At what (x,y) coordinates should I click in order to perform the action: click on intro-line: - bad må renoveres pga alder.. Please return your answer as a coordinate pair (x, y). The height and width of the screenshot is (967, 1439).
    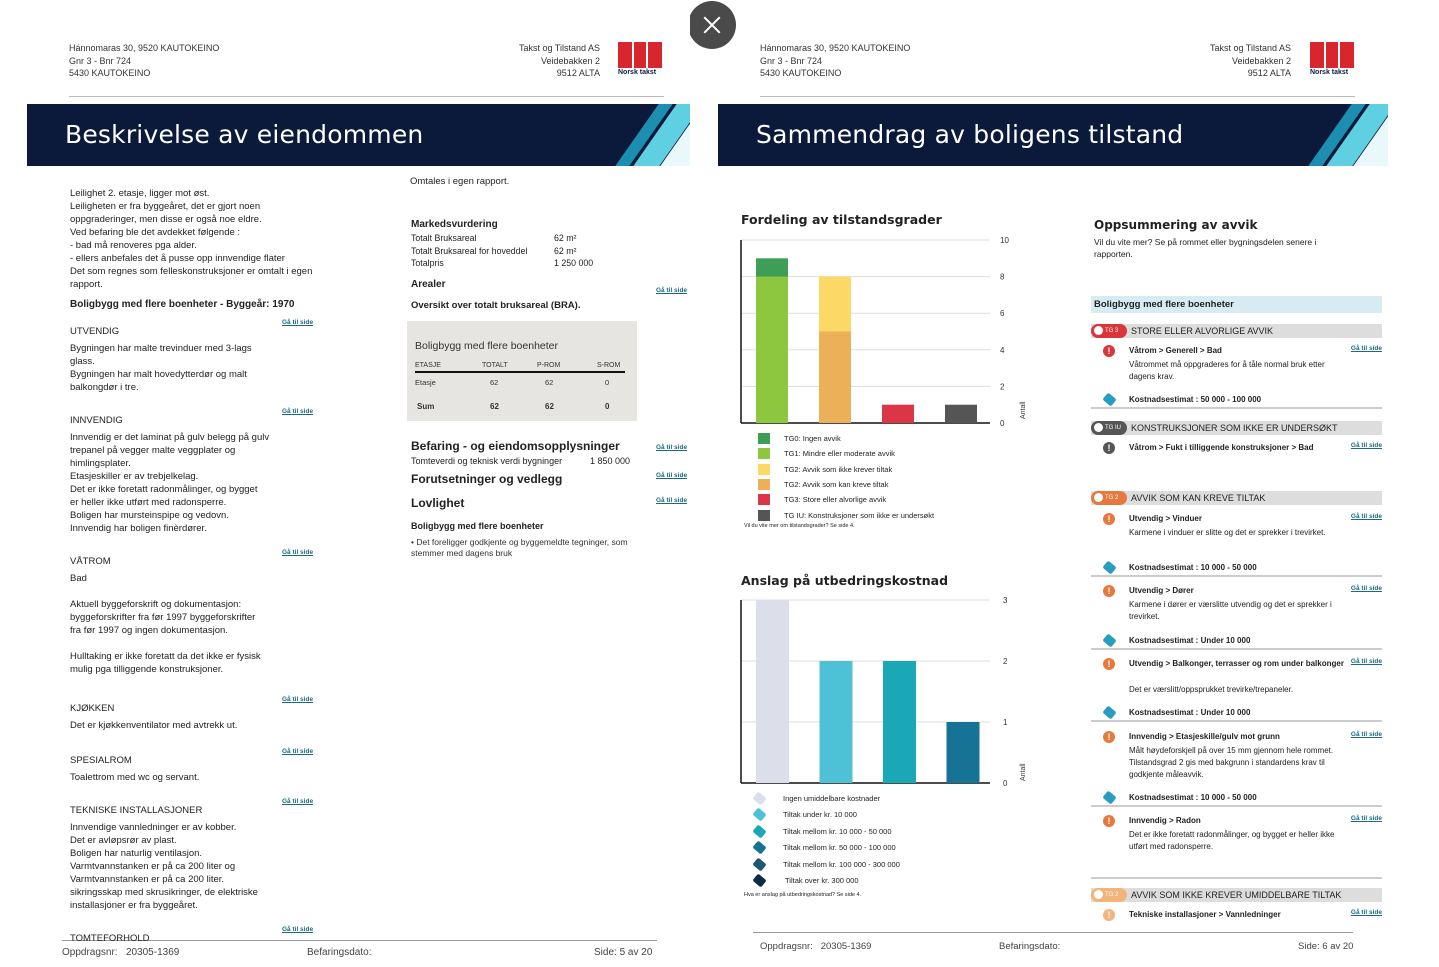
    Looking at the image, I should click on (133, 245).